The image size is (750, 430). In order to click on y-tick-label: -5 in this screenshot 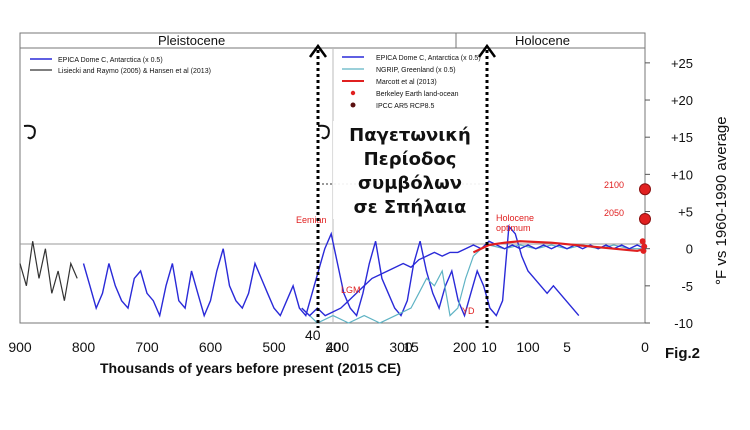, I will do `click(687, 286)`.